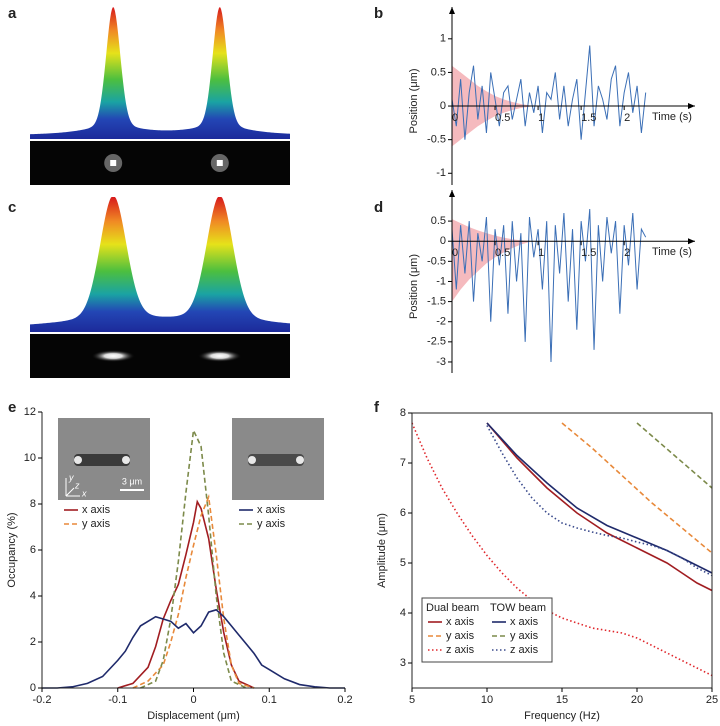 This screenshot has height=726, width=720. Describe the element at coordinates (84, 493) in the screenshot. I see `axis-glyph-label: x` at that location.